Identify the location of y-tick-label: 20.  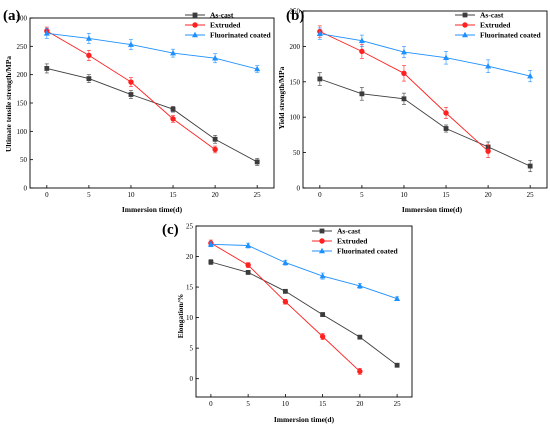
(190, 257).